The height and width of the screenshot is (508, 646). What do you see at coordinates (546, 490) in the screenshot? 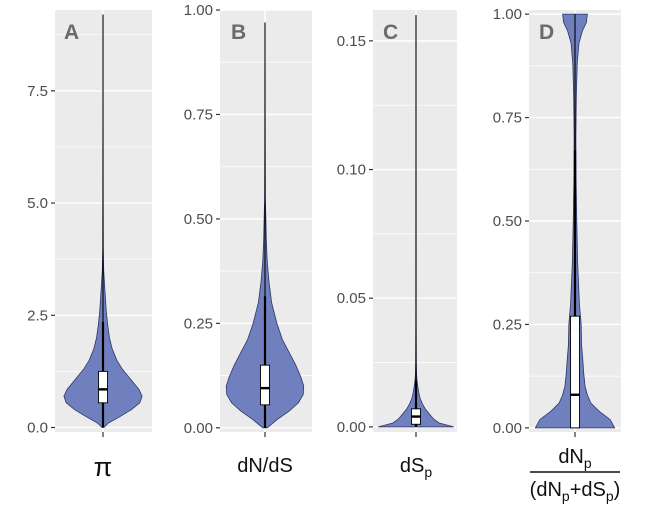
I see `x-label-den-open: (dN` at bounding box center [546, 490].